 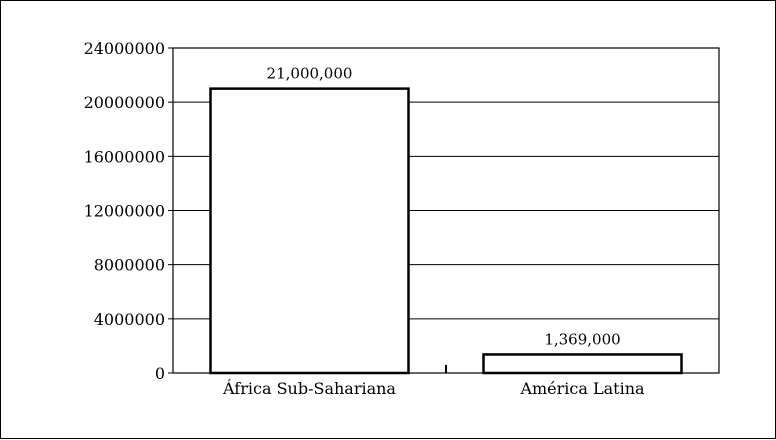 I want to click on y-tick-label: 24000000, so click(x=124, y=48).